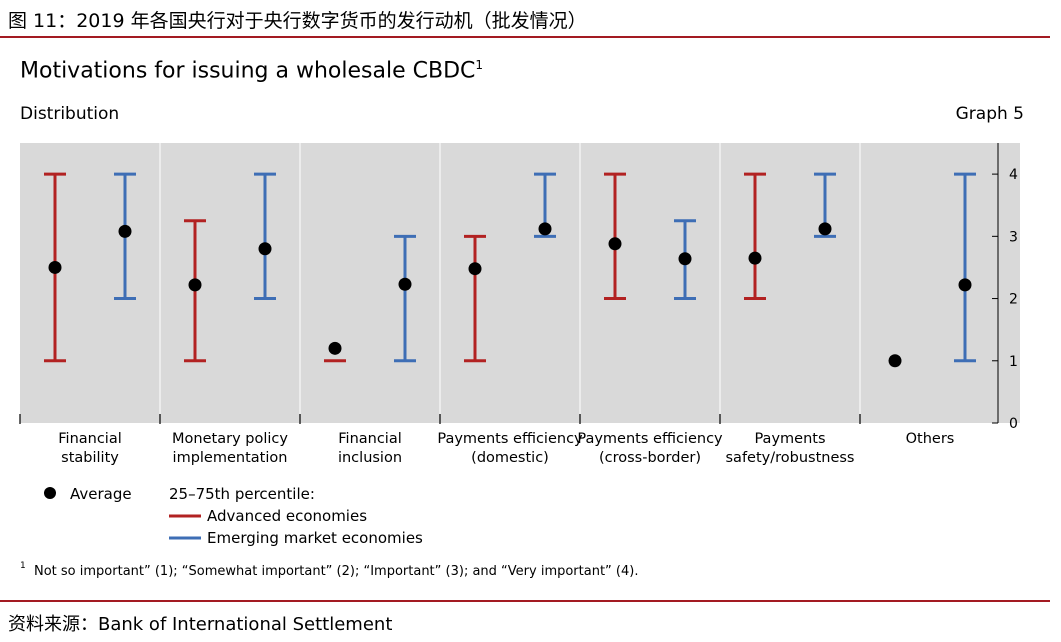 The image size is (1061, 642). What do you see at coordinates (230, 448) in the screenshot?
I see `x-category-label: Monetary policy implementation` at bounding box center [230, 448].